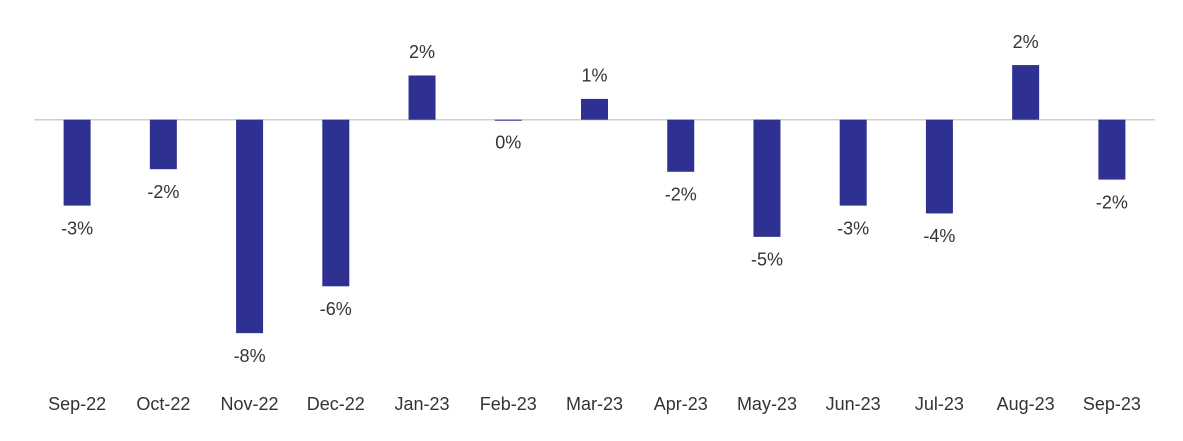 The image size is (1183, 441). I want to click on x-tick-label: Jul-23, so click(939, 404).